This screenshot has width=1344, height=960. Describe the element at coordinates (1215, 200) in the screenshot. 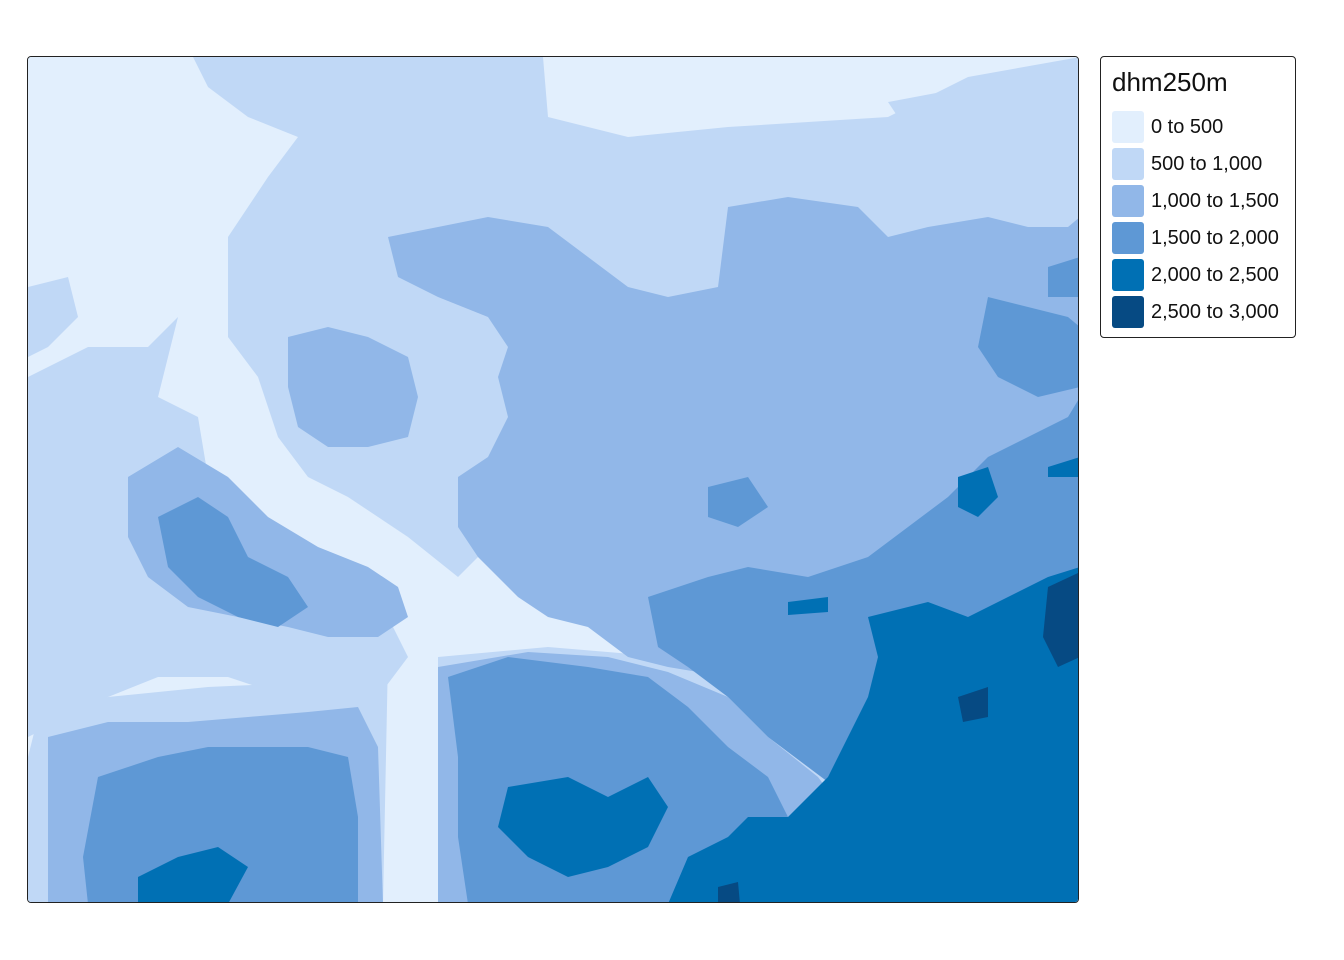

I see `legend-label: 1,000 to 1,500` at that location.